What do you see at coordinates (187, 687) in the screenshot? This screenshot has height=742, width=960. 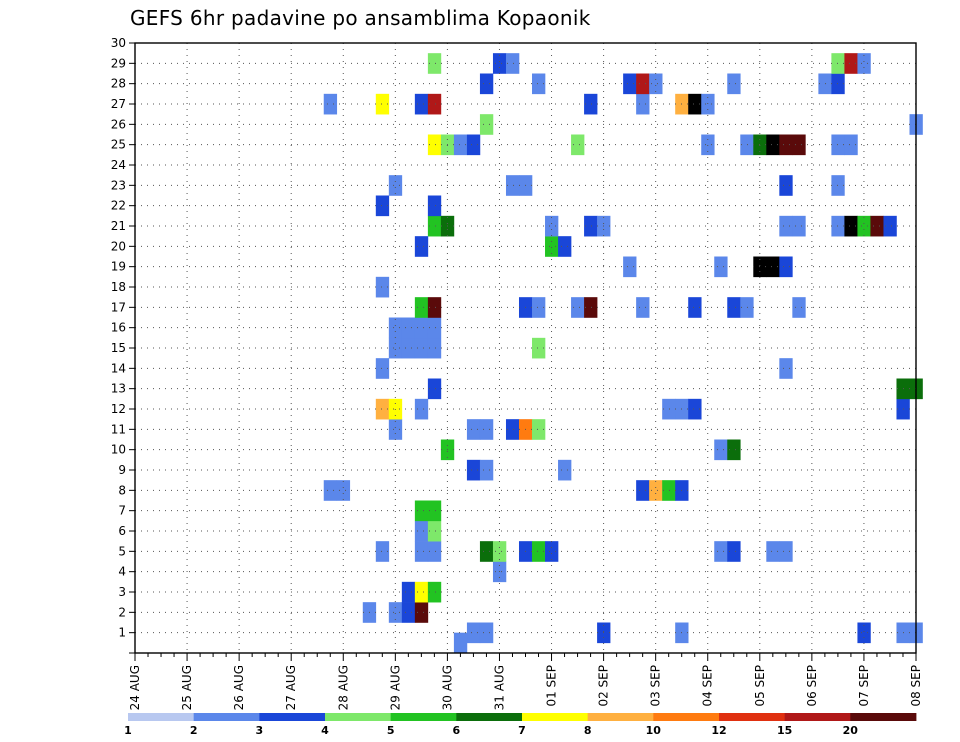 I see `x-tick-label: 25 AUG` at bounding box center [187, 687].